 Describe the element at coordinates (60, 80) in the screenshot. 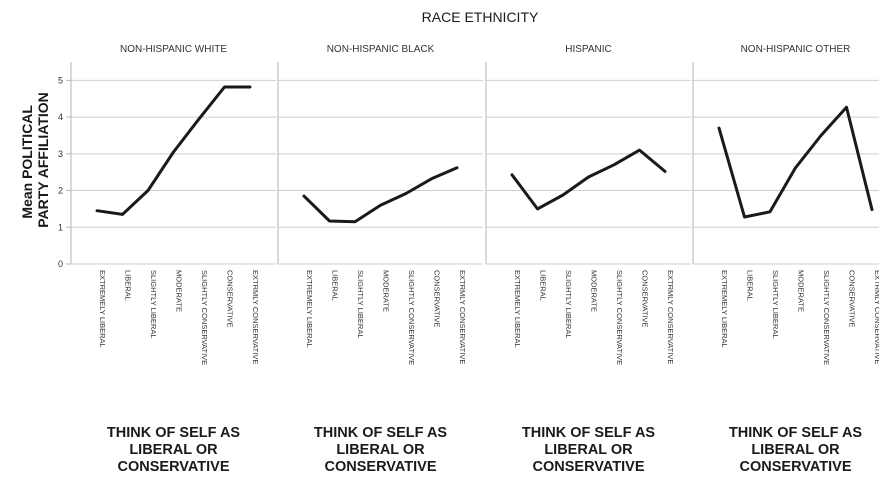

I see `y-tick-label: 5` at that location.